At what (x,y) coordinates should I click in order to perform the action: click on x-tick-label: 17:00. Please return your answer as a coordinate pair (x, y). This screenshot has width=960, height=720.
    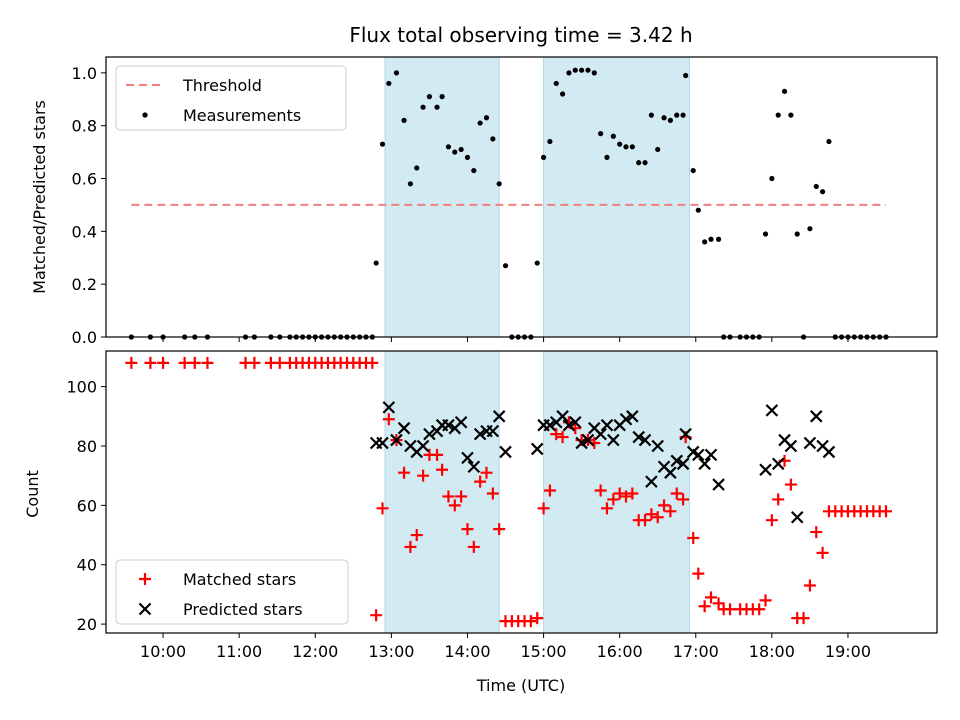
    Looking at the image, I should click on (696, 651).